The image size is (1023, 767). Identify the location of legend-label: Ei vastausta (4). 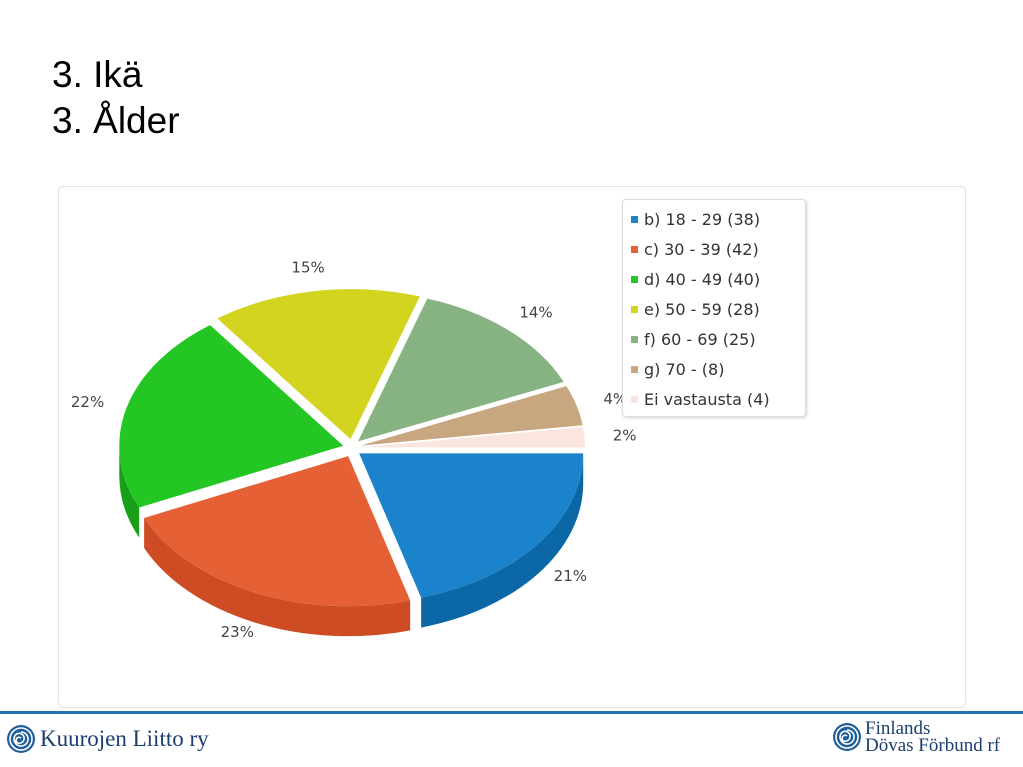
(707, 399).